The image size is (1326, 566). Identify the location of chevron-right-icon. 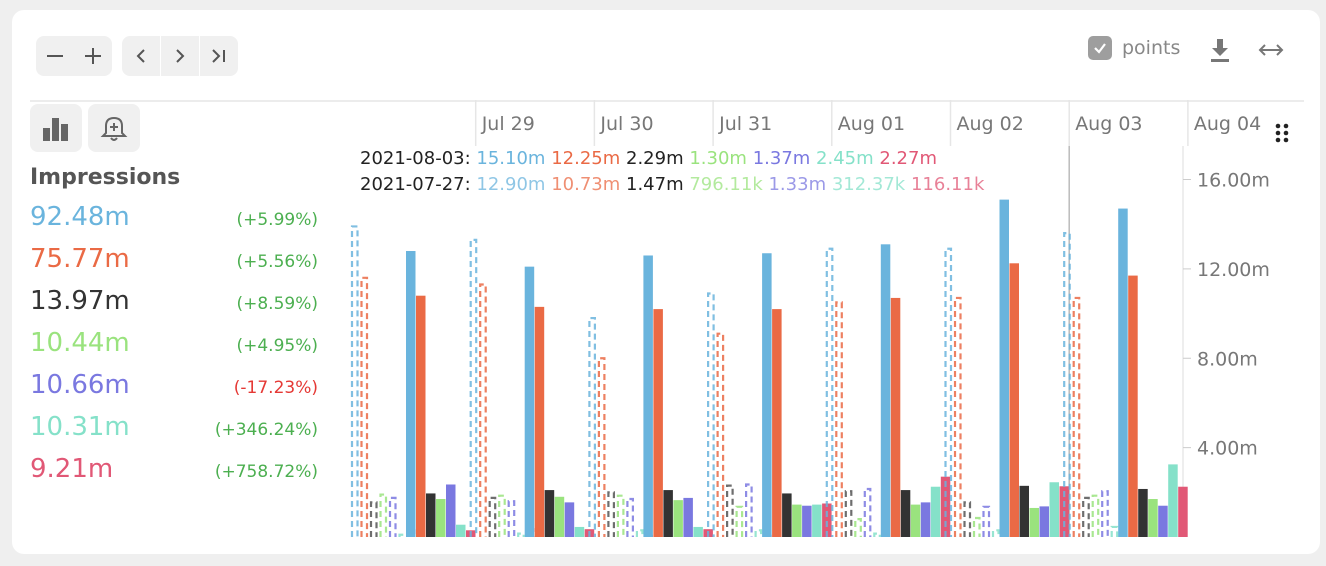
(180, 56).